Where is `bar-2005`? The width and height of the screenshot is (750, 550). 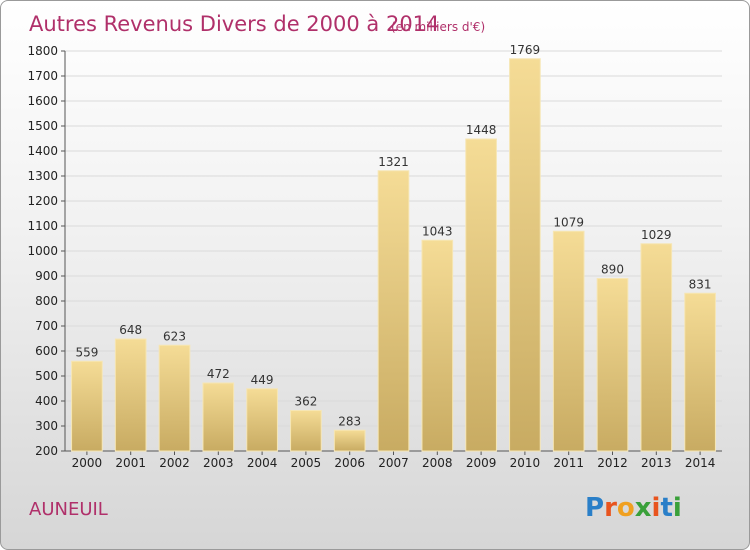 bar-2005 is located at coordinates (306, 431).